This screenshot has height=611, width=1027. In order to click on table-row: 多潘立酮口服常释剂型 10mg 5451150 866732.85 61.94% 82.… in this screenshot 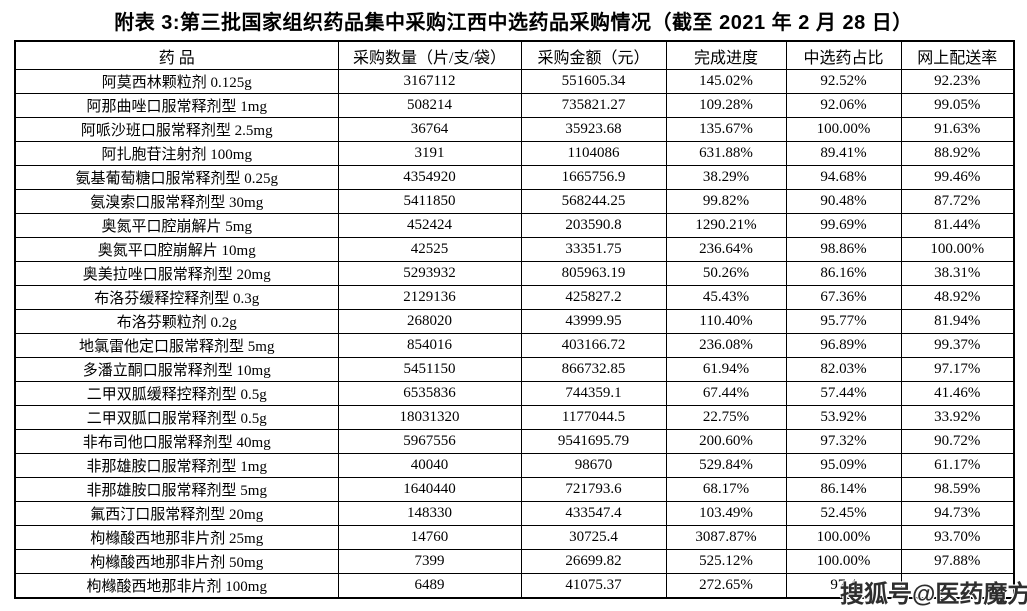, I will do `click(514, 369)`.